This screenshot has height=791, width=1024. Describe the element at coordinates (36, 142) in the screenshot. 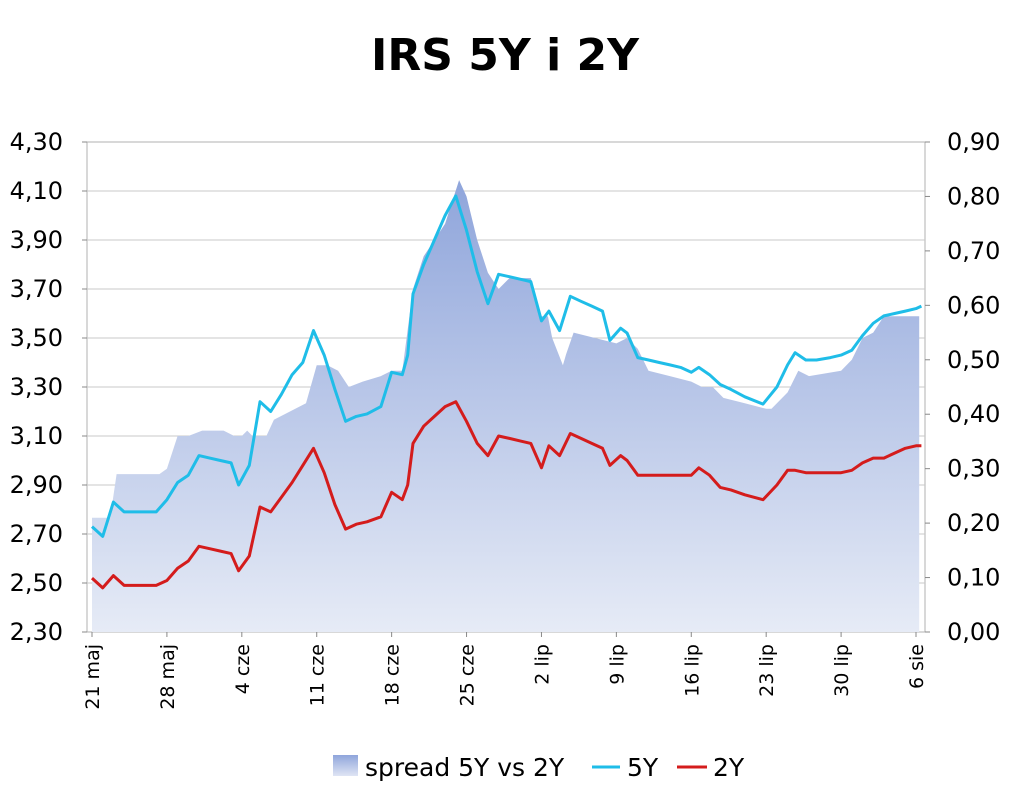

I see `left-tick-label: 4,30` at that location.